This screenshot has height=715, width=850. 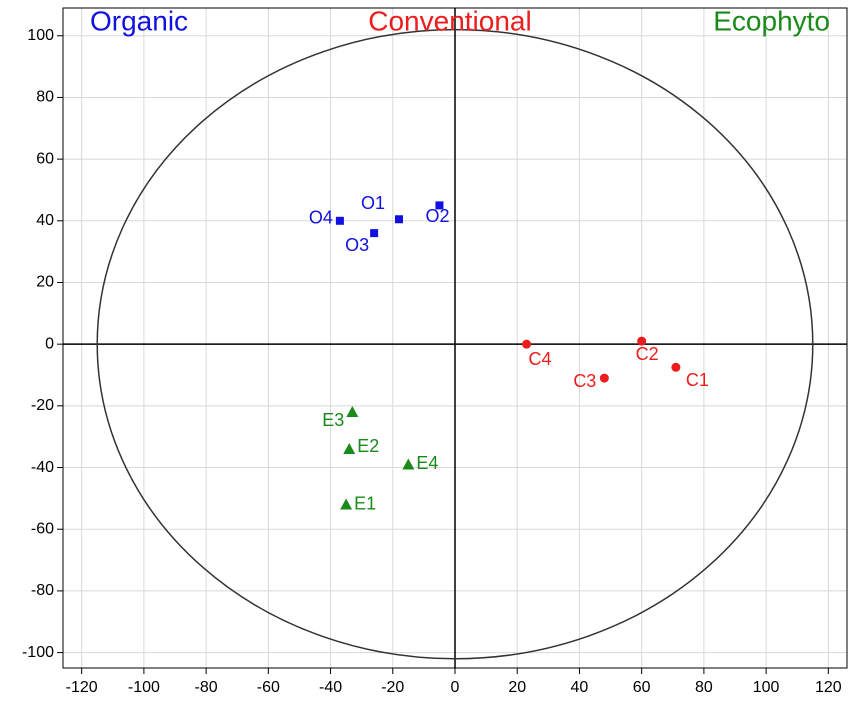 I want to click on point-label: E3, so click(x=333, y=420).